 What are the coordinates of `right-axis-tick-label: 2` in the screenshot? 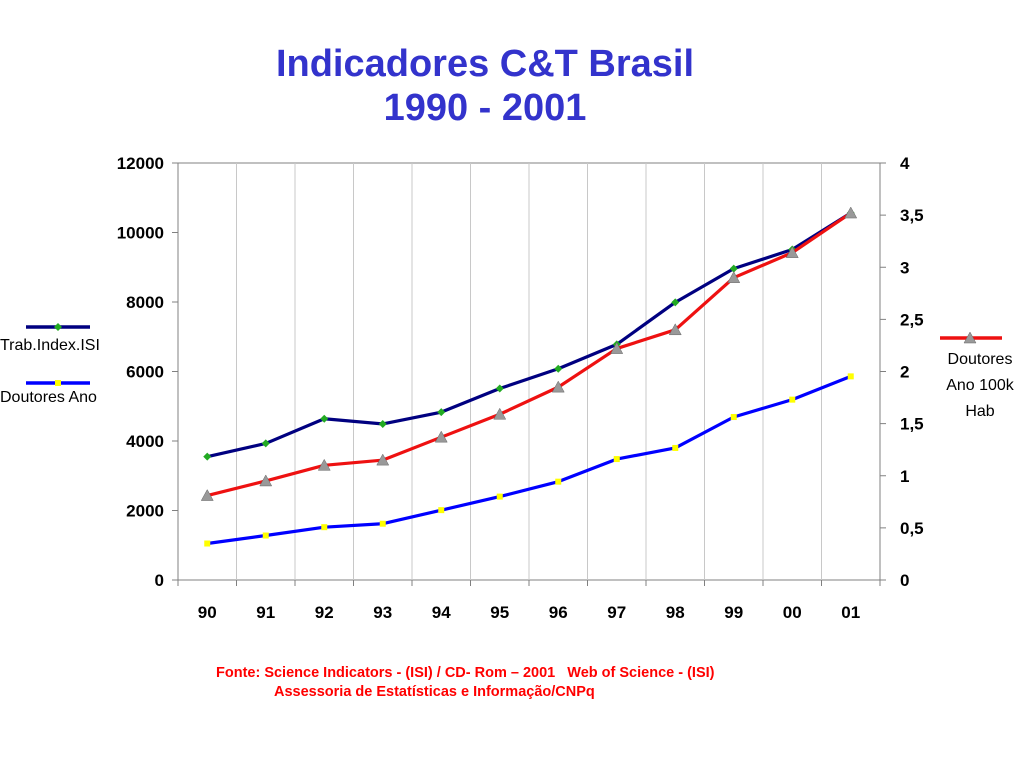 It's located at (904, 372).